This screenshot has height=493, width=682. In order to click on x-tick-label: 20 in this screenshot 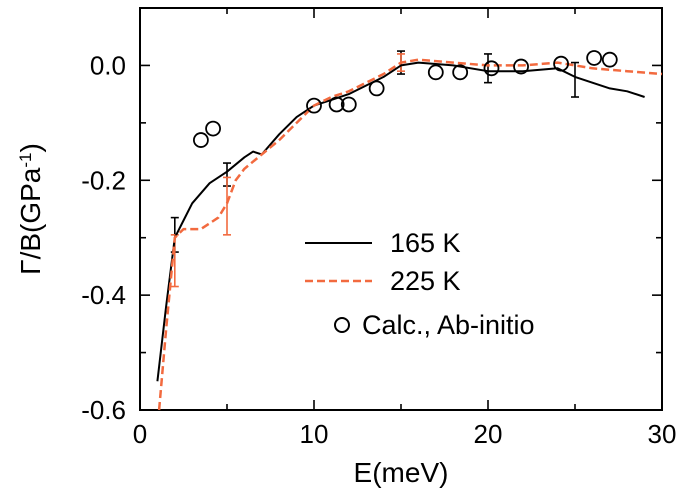, I will do `click(488, 434)`.